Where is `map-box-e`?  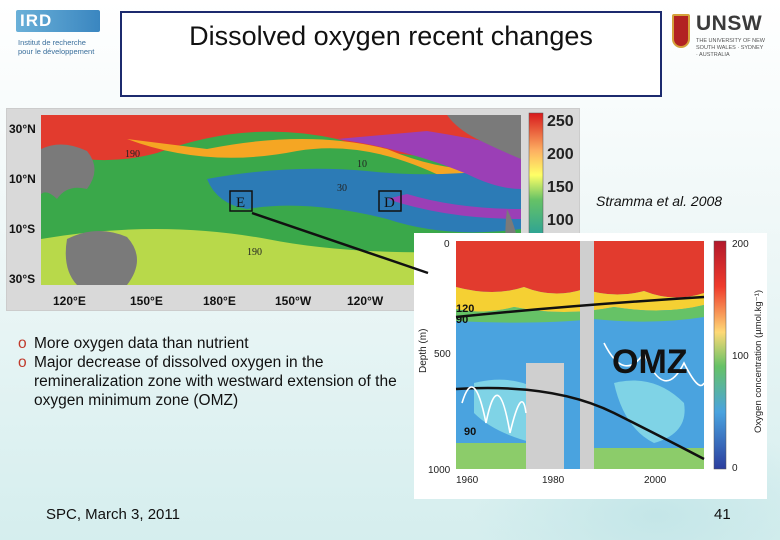
map-box-e is located at coordinates (241, 201).